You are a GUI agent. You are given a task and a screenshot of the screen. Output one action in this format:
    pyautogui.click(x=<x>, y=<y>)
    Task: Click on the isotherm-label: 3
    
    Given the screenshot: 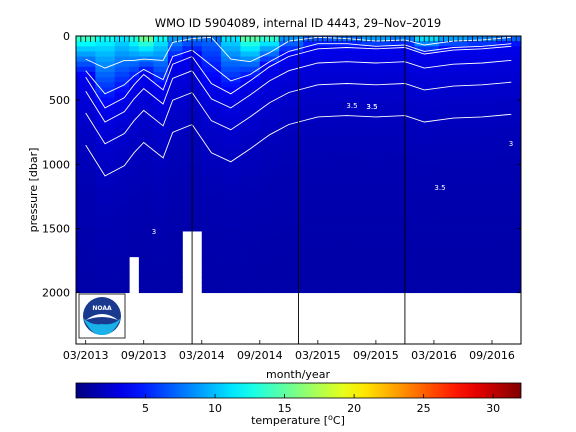 What is the action you would take?
    pyautogui.click(x=511, y=144)
    